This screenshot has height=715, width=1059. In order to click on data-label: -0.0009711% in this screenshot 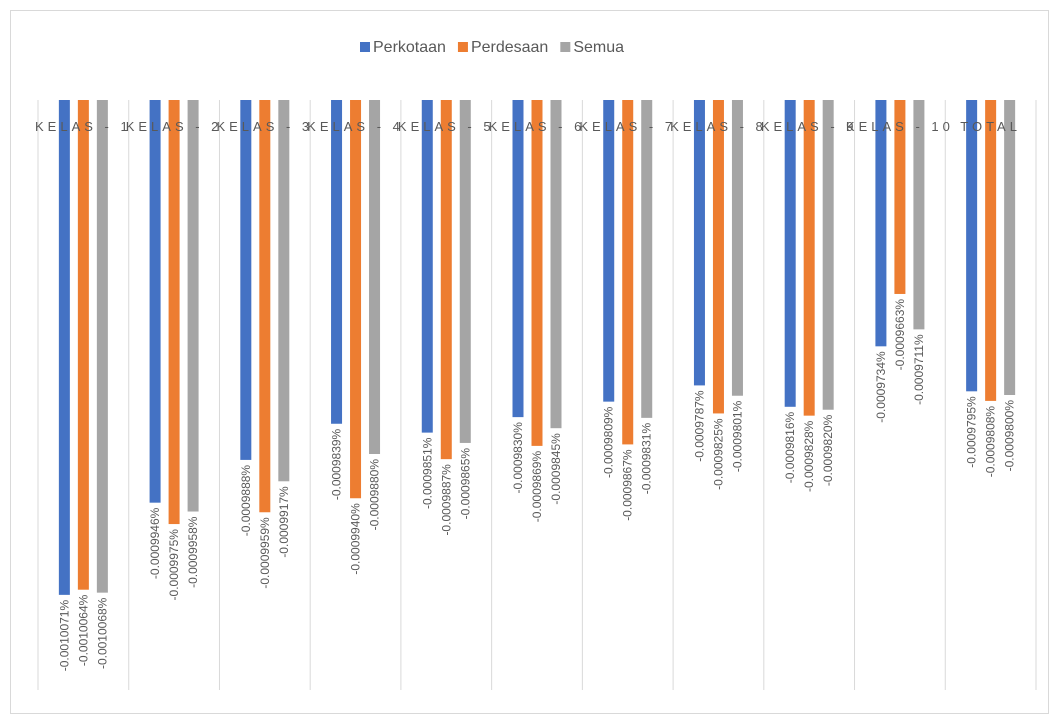, I will do `click(919, 369)`.